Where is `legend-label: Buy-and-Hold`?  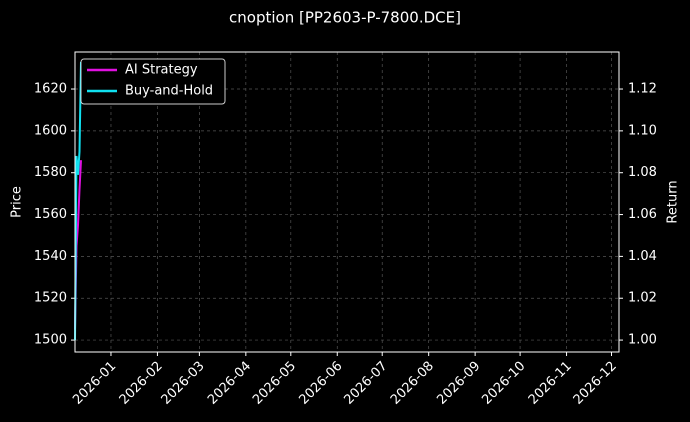
legend-label: Buy-and-Hold is located at coordinates (169, 91).